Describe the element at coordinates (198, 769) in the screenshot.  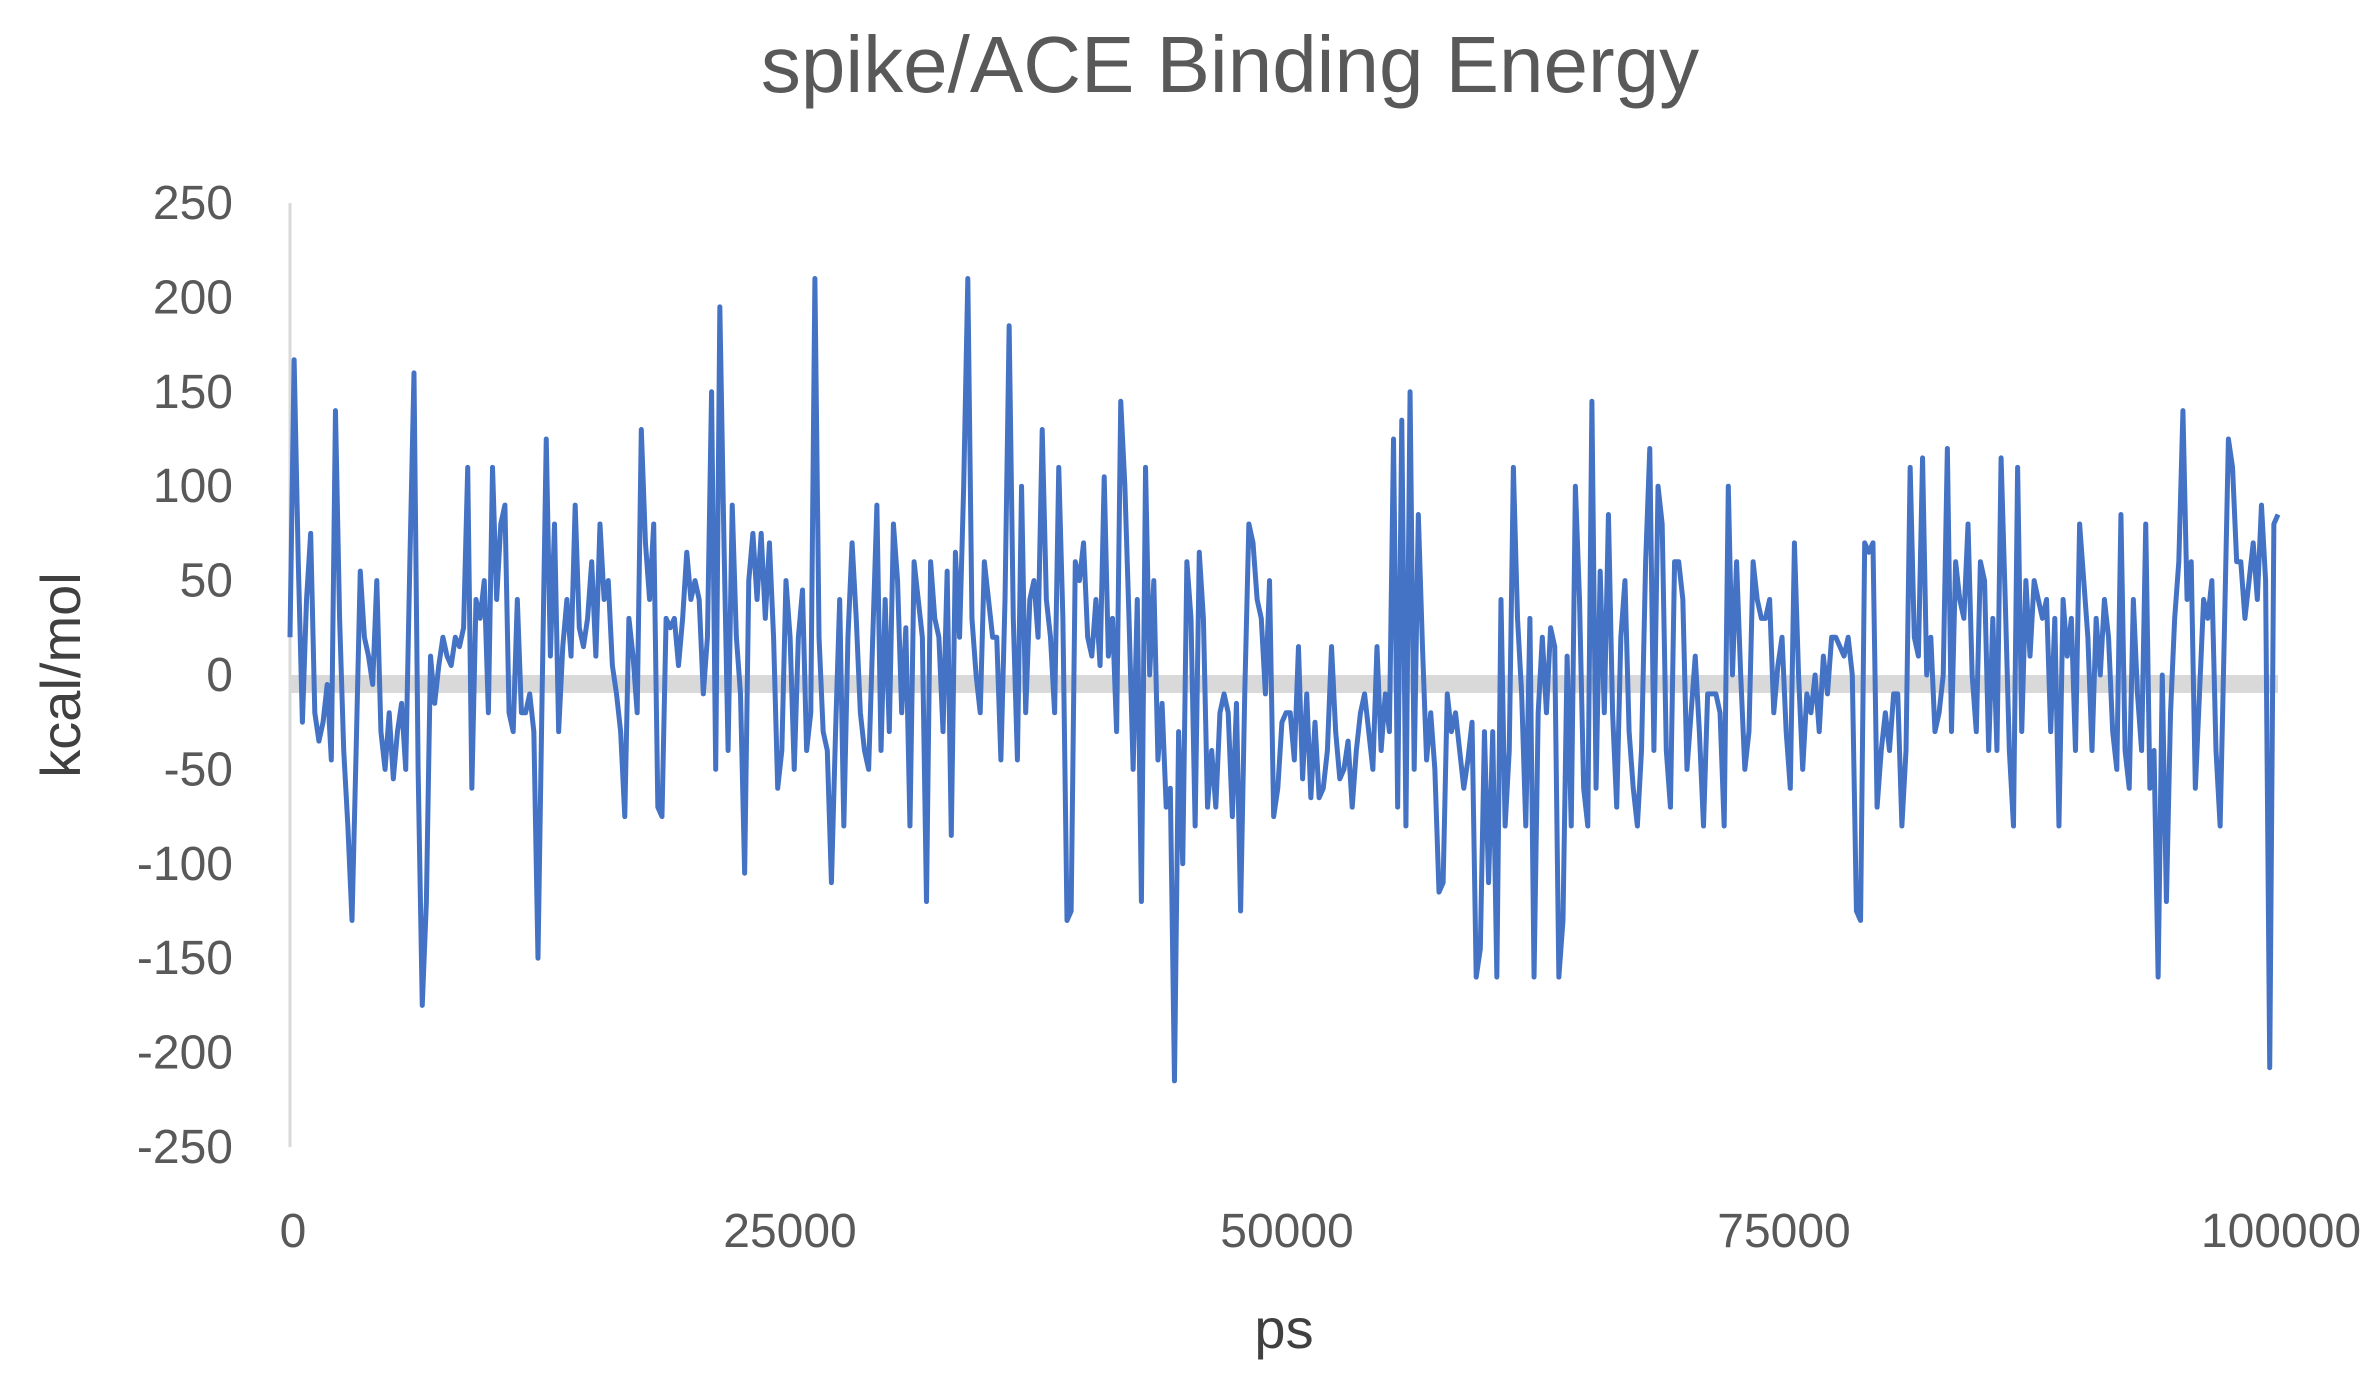
I see `y-tick-label: -50` at that location.